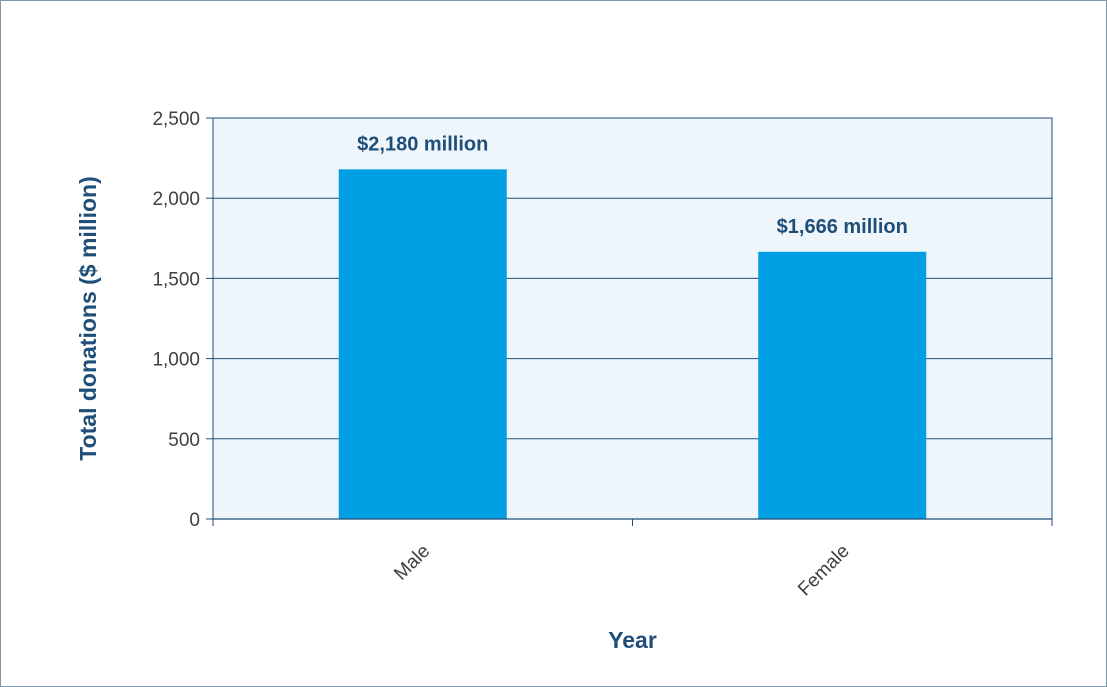  Describe the element at coordinates (824, 571) in the screenshot. I see `x-tick-label: Female` at that location.